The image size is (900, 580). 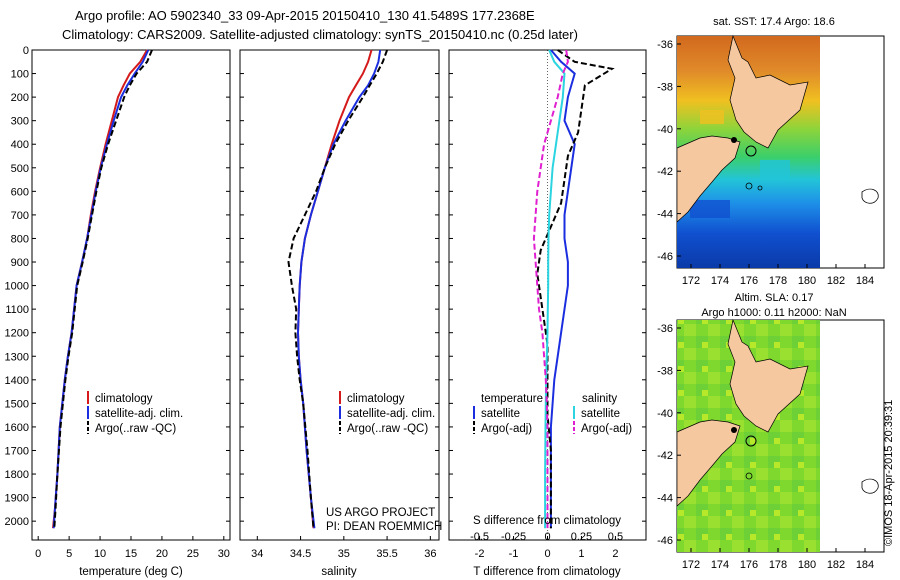 I want to click on map-lon-tick-label: 176, so click(x=749, y=565).